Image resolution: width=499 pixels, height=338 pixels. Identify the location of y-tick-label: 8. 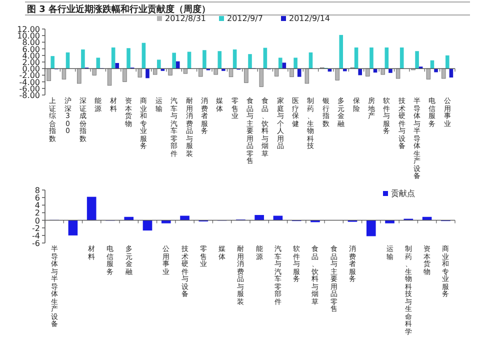
(37, 190).